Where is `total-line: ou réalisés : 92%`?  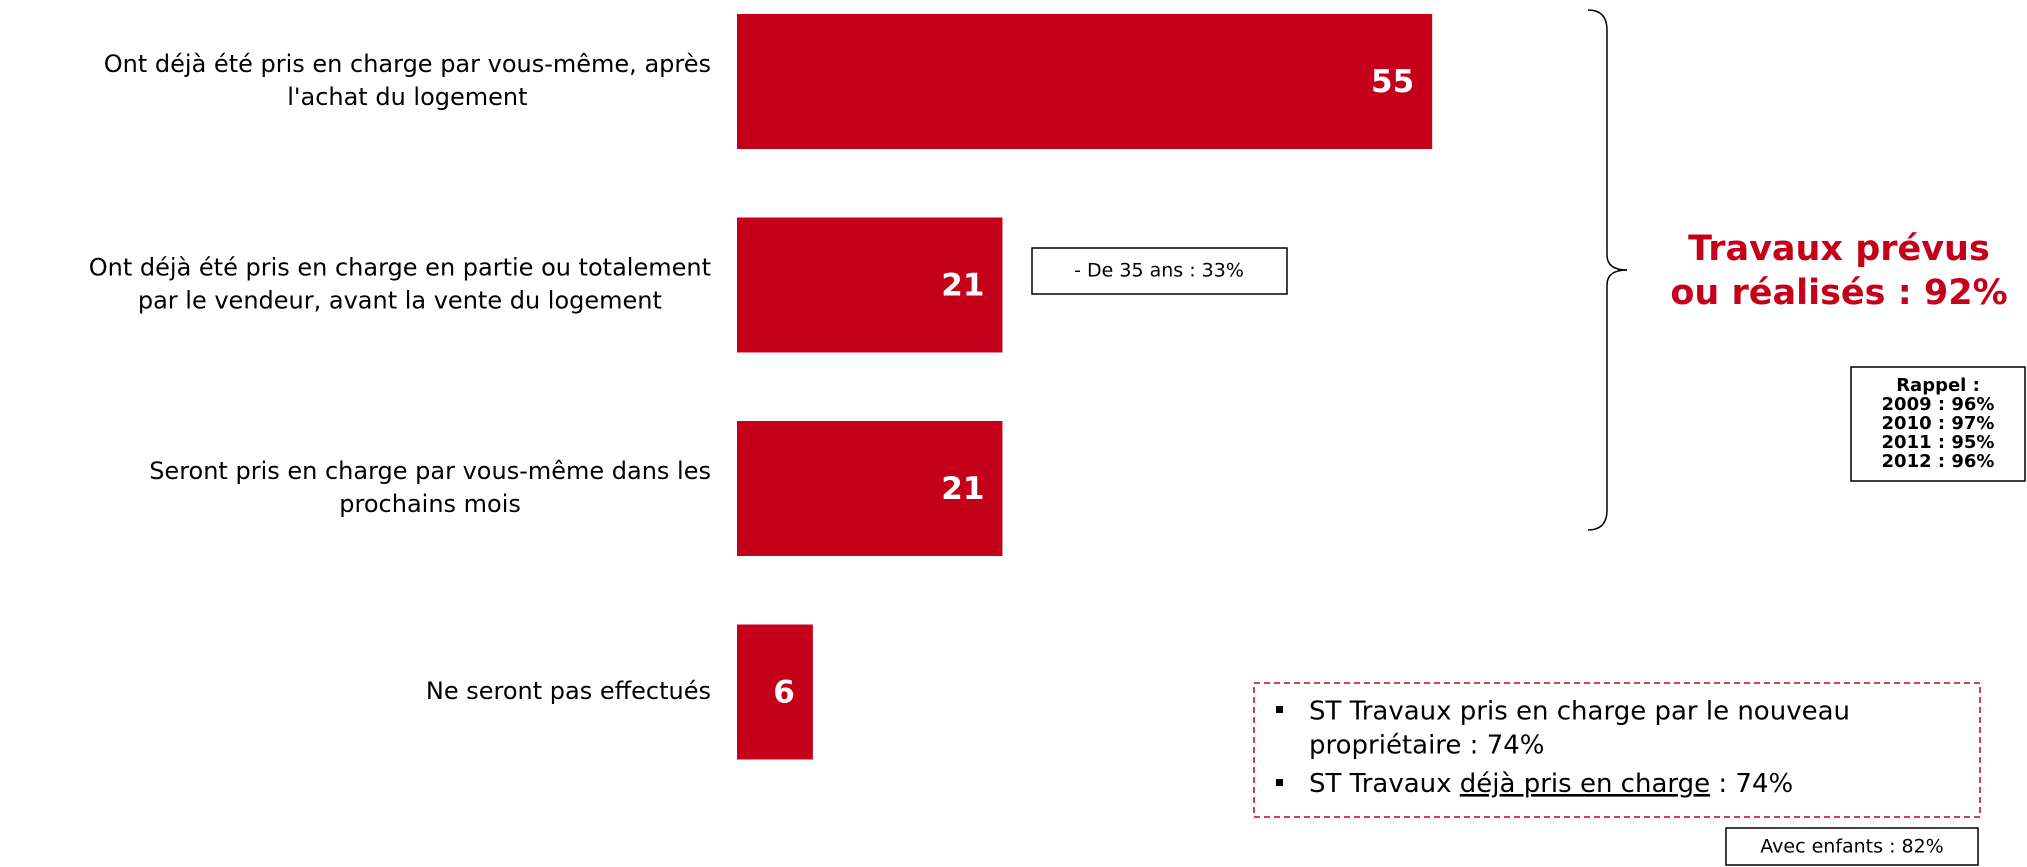 total-line: ou réalisés : 92% is located at coordinates (1838, 293).